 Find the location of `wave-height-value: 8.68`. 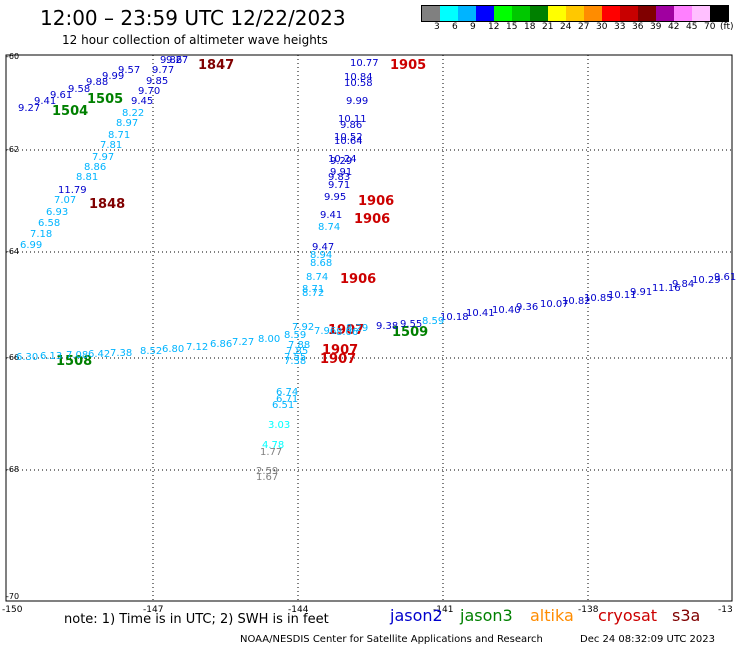

wave-height-value: 8.68 is located at coordinates (321, 263).